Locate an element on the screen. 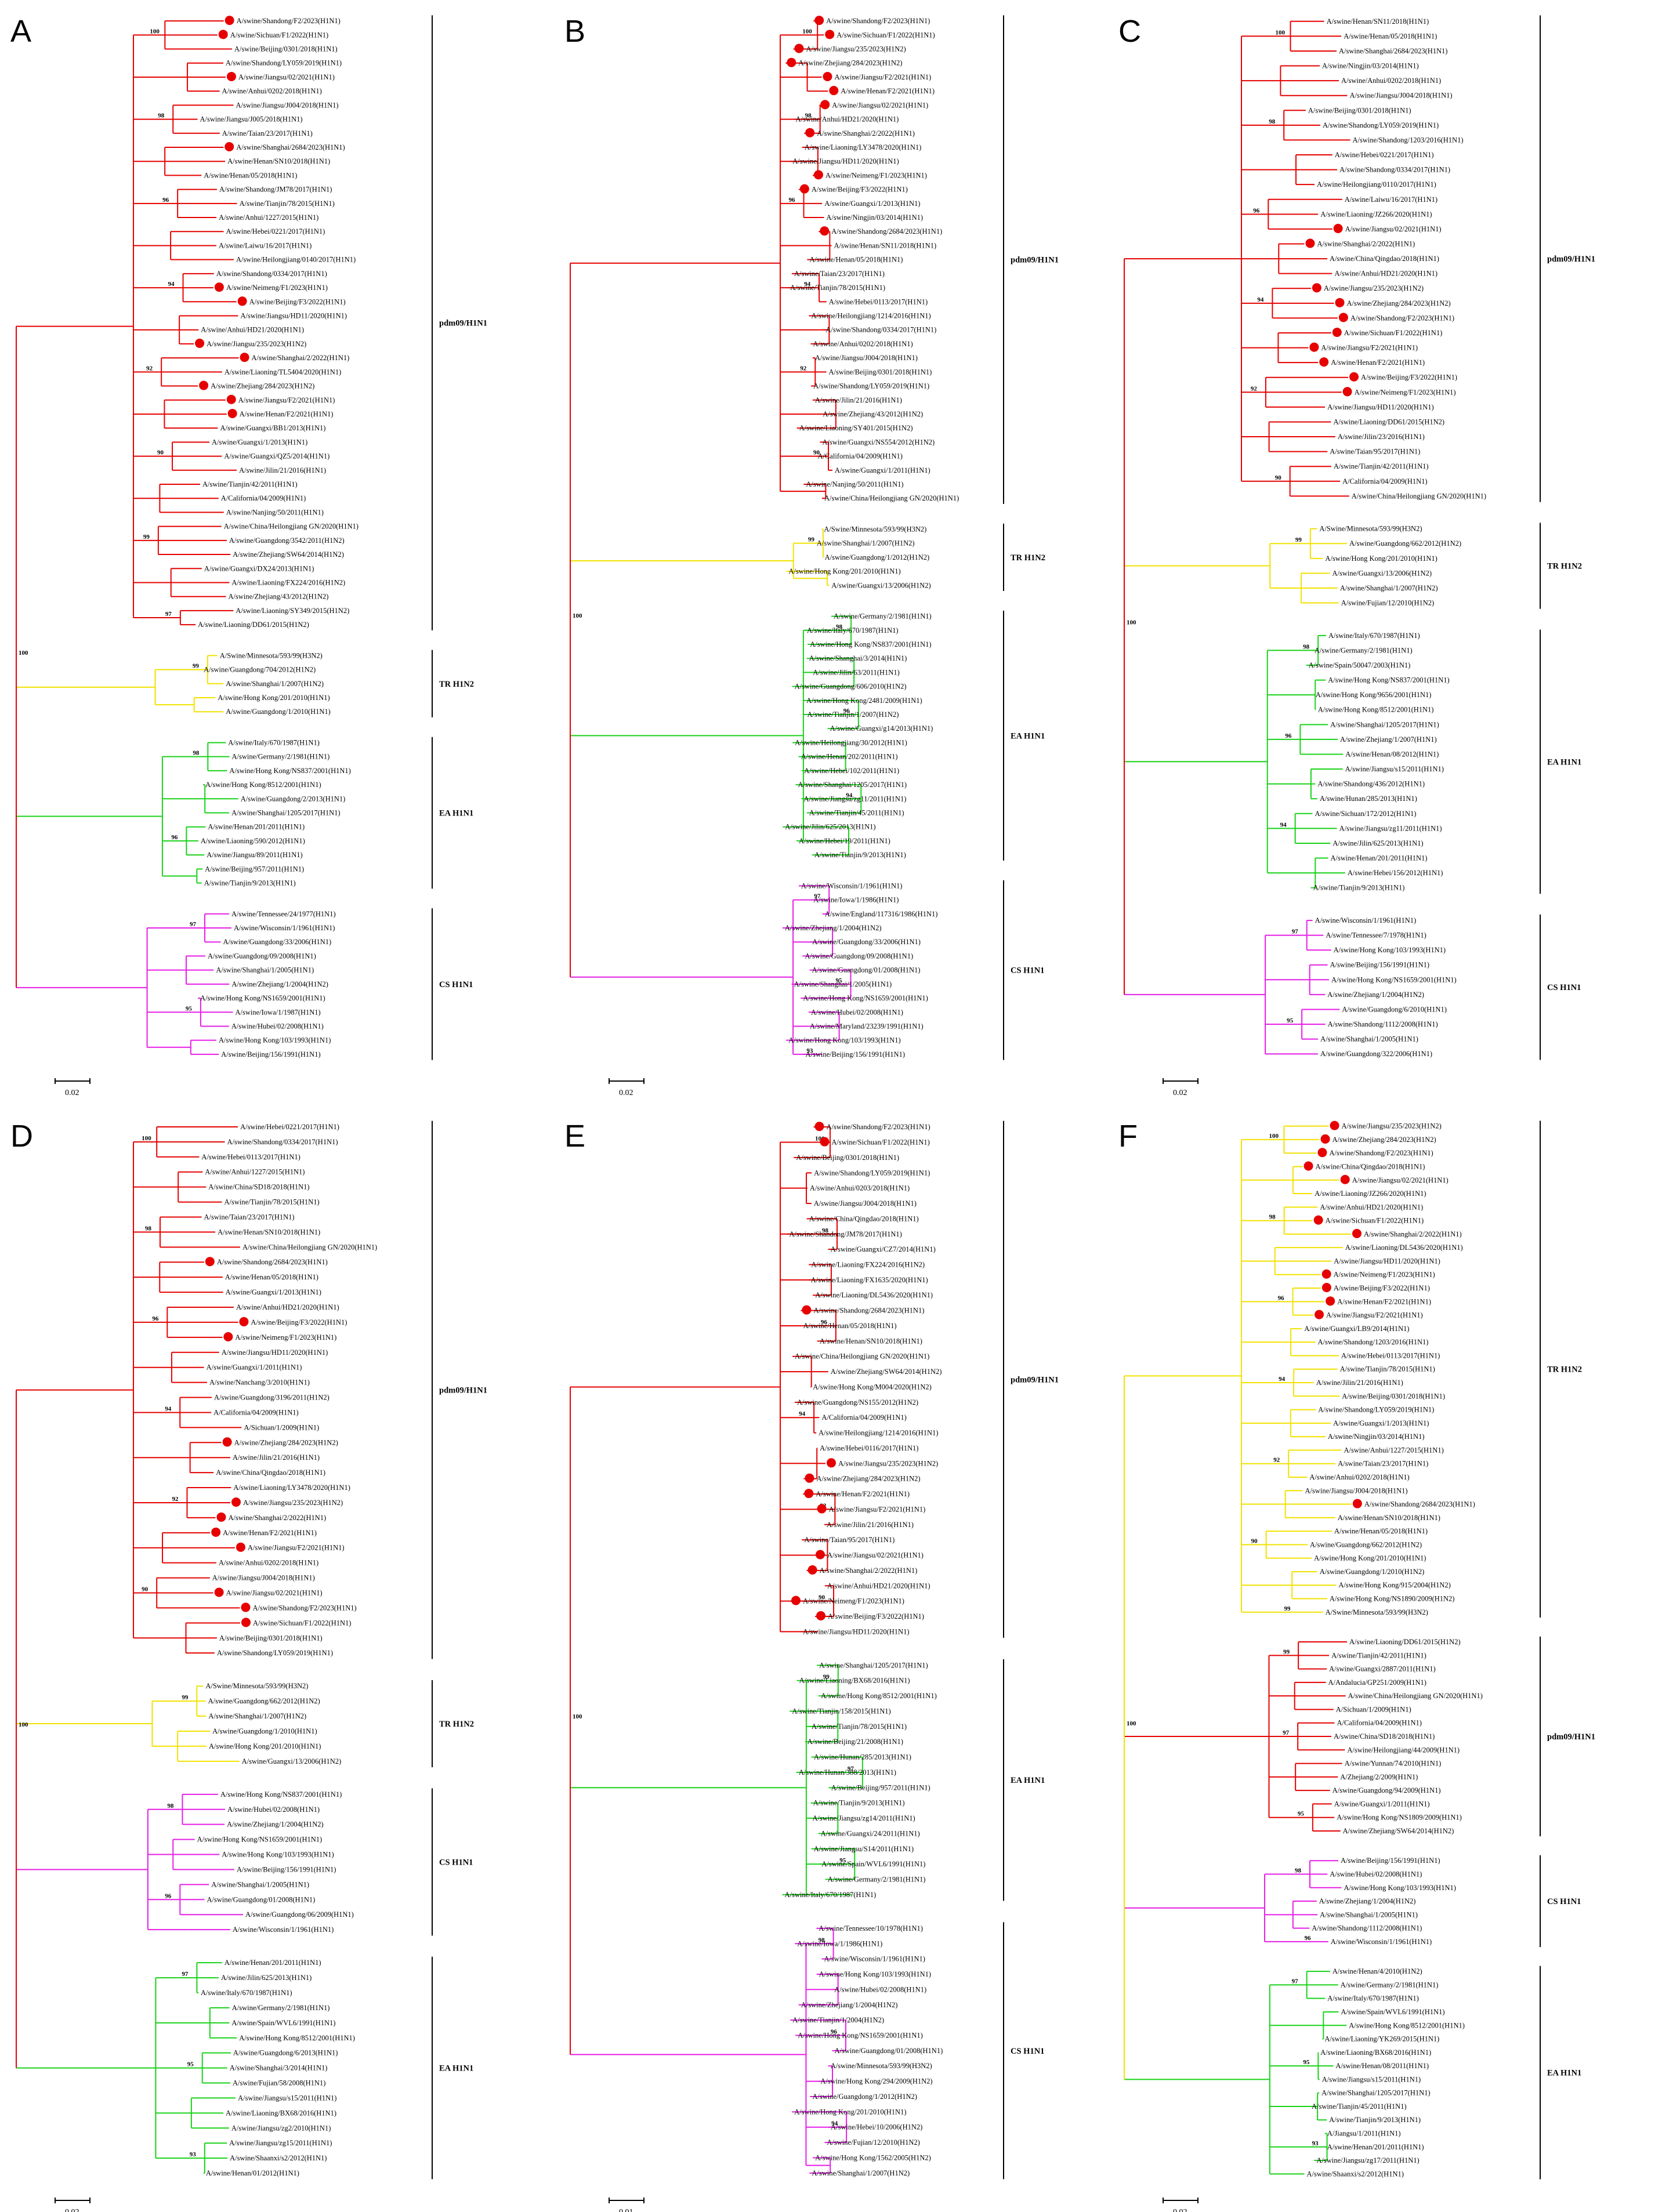  taxon-label: A/swine/Hunan/388/2013(H1N1) is located at coordinates (847, 1772).